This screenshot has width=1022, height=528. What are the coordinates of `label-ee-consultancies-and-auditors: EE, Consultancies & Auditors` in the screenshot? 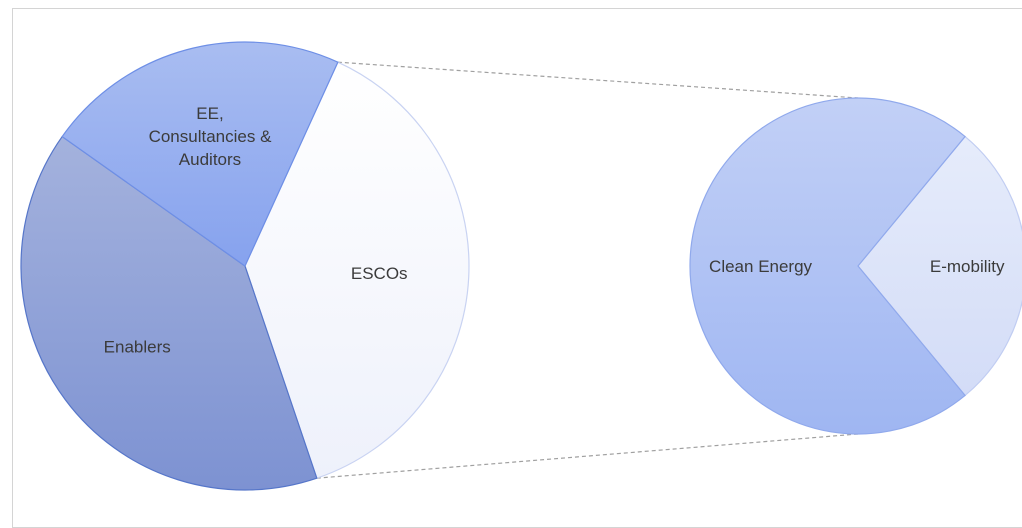 It's located at (211, 136).